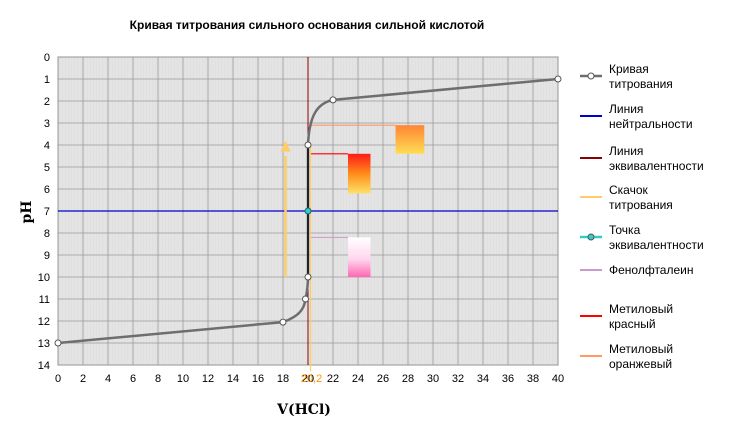 The height and width of the screenshot is (440, 740). What do you see at coordinates (283, 379) in the screenshot?
I see `x-tick-label: 18` at bounding box center [283, 379].